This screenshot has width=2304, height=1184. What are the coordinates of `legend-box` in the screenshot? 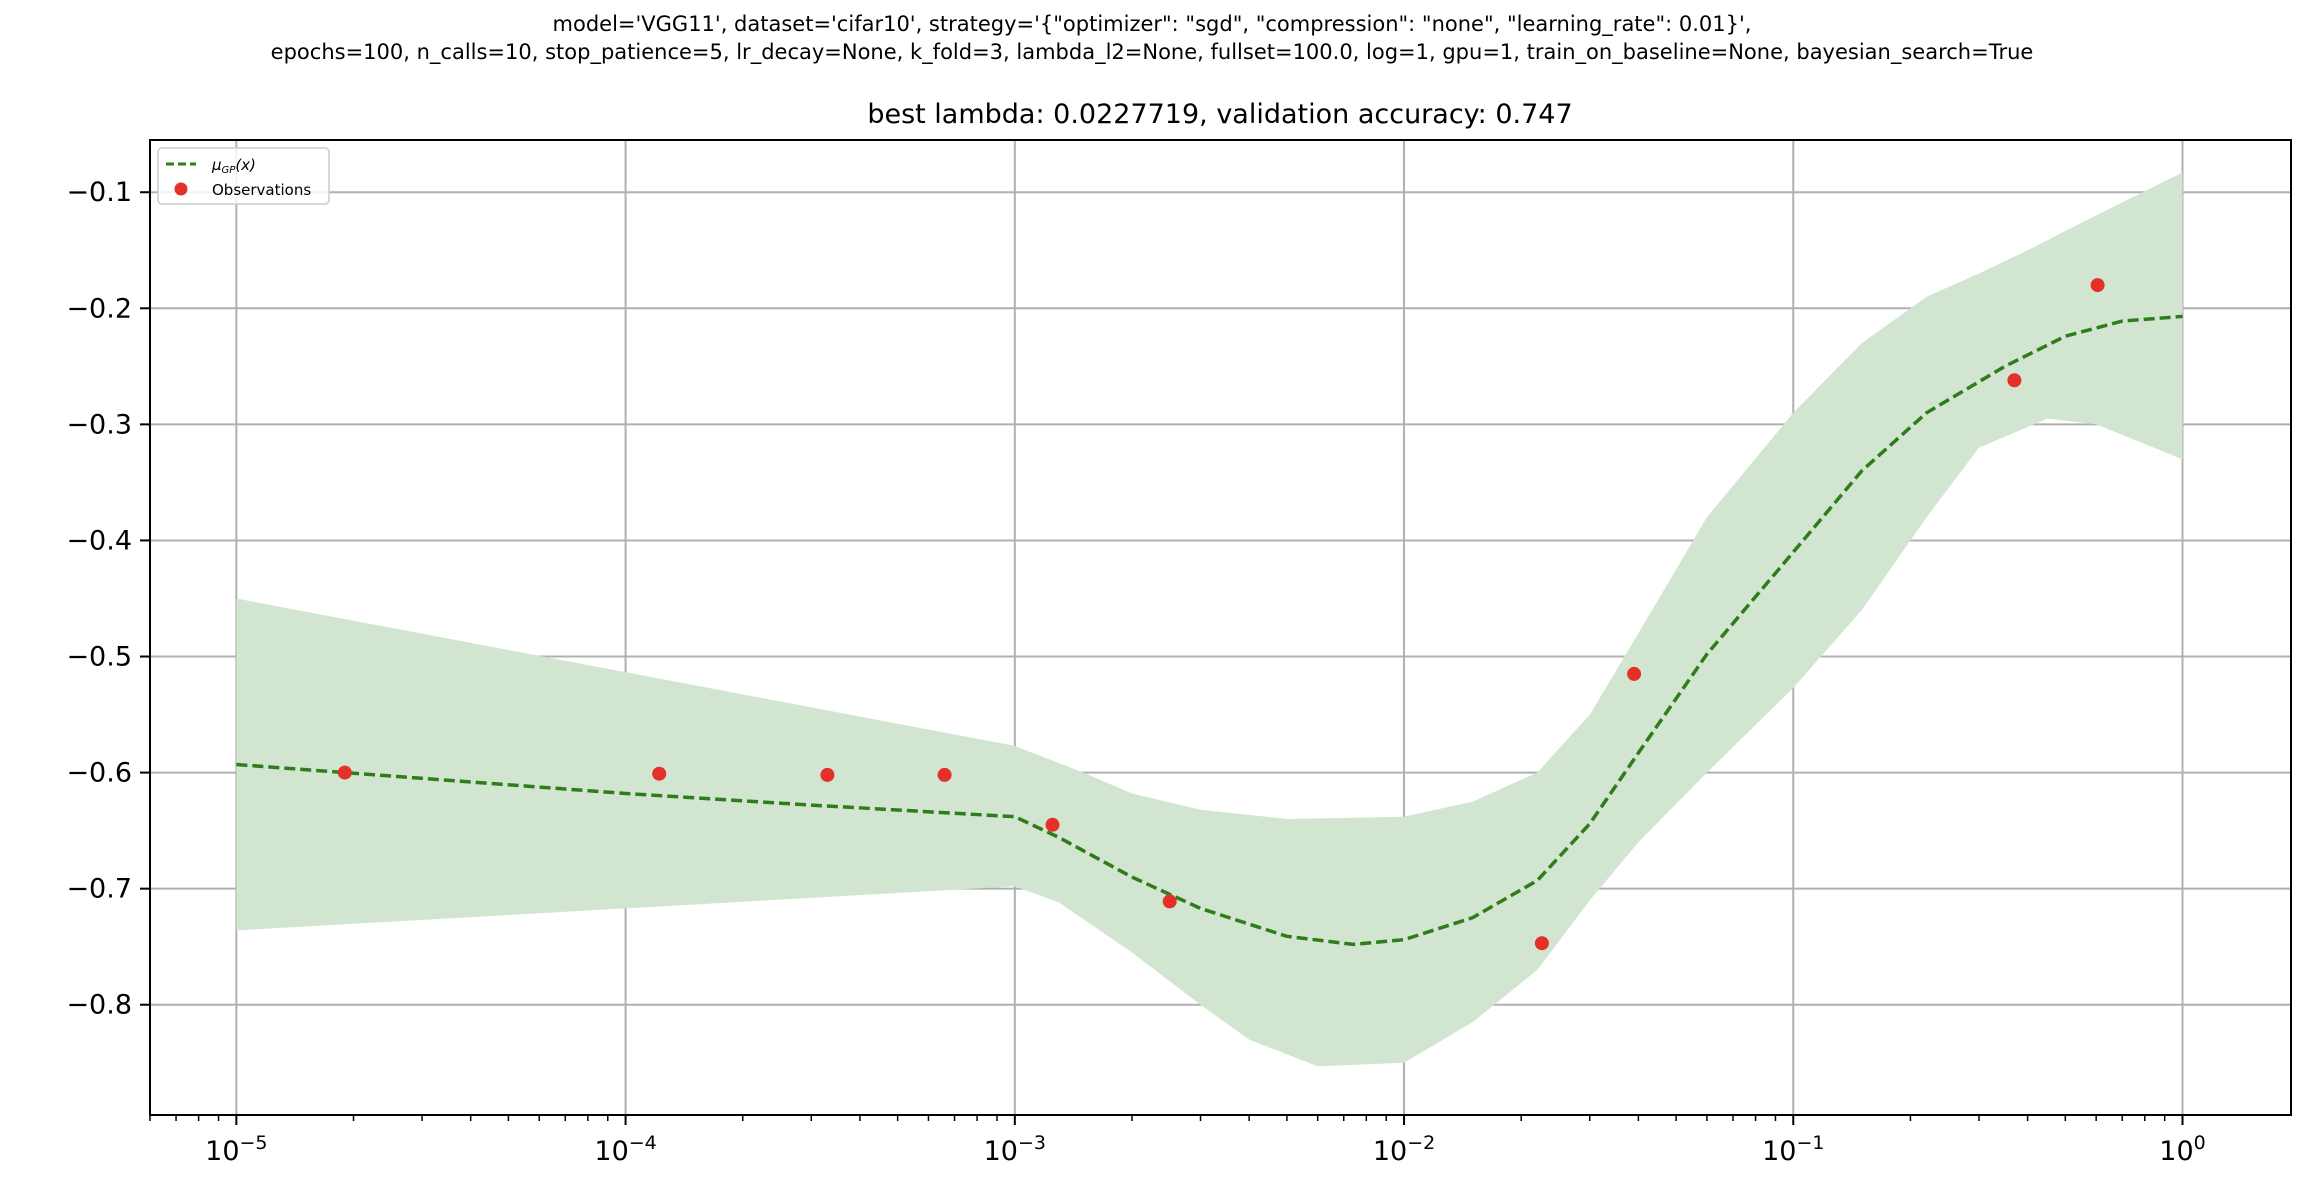 It's located at (243, 176).